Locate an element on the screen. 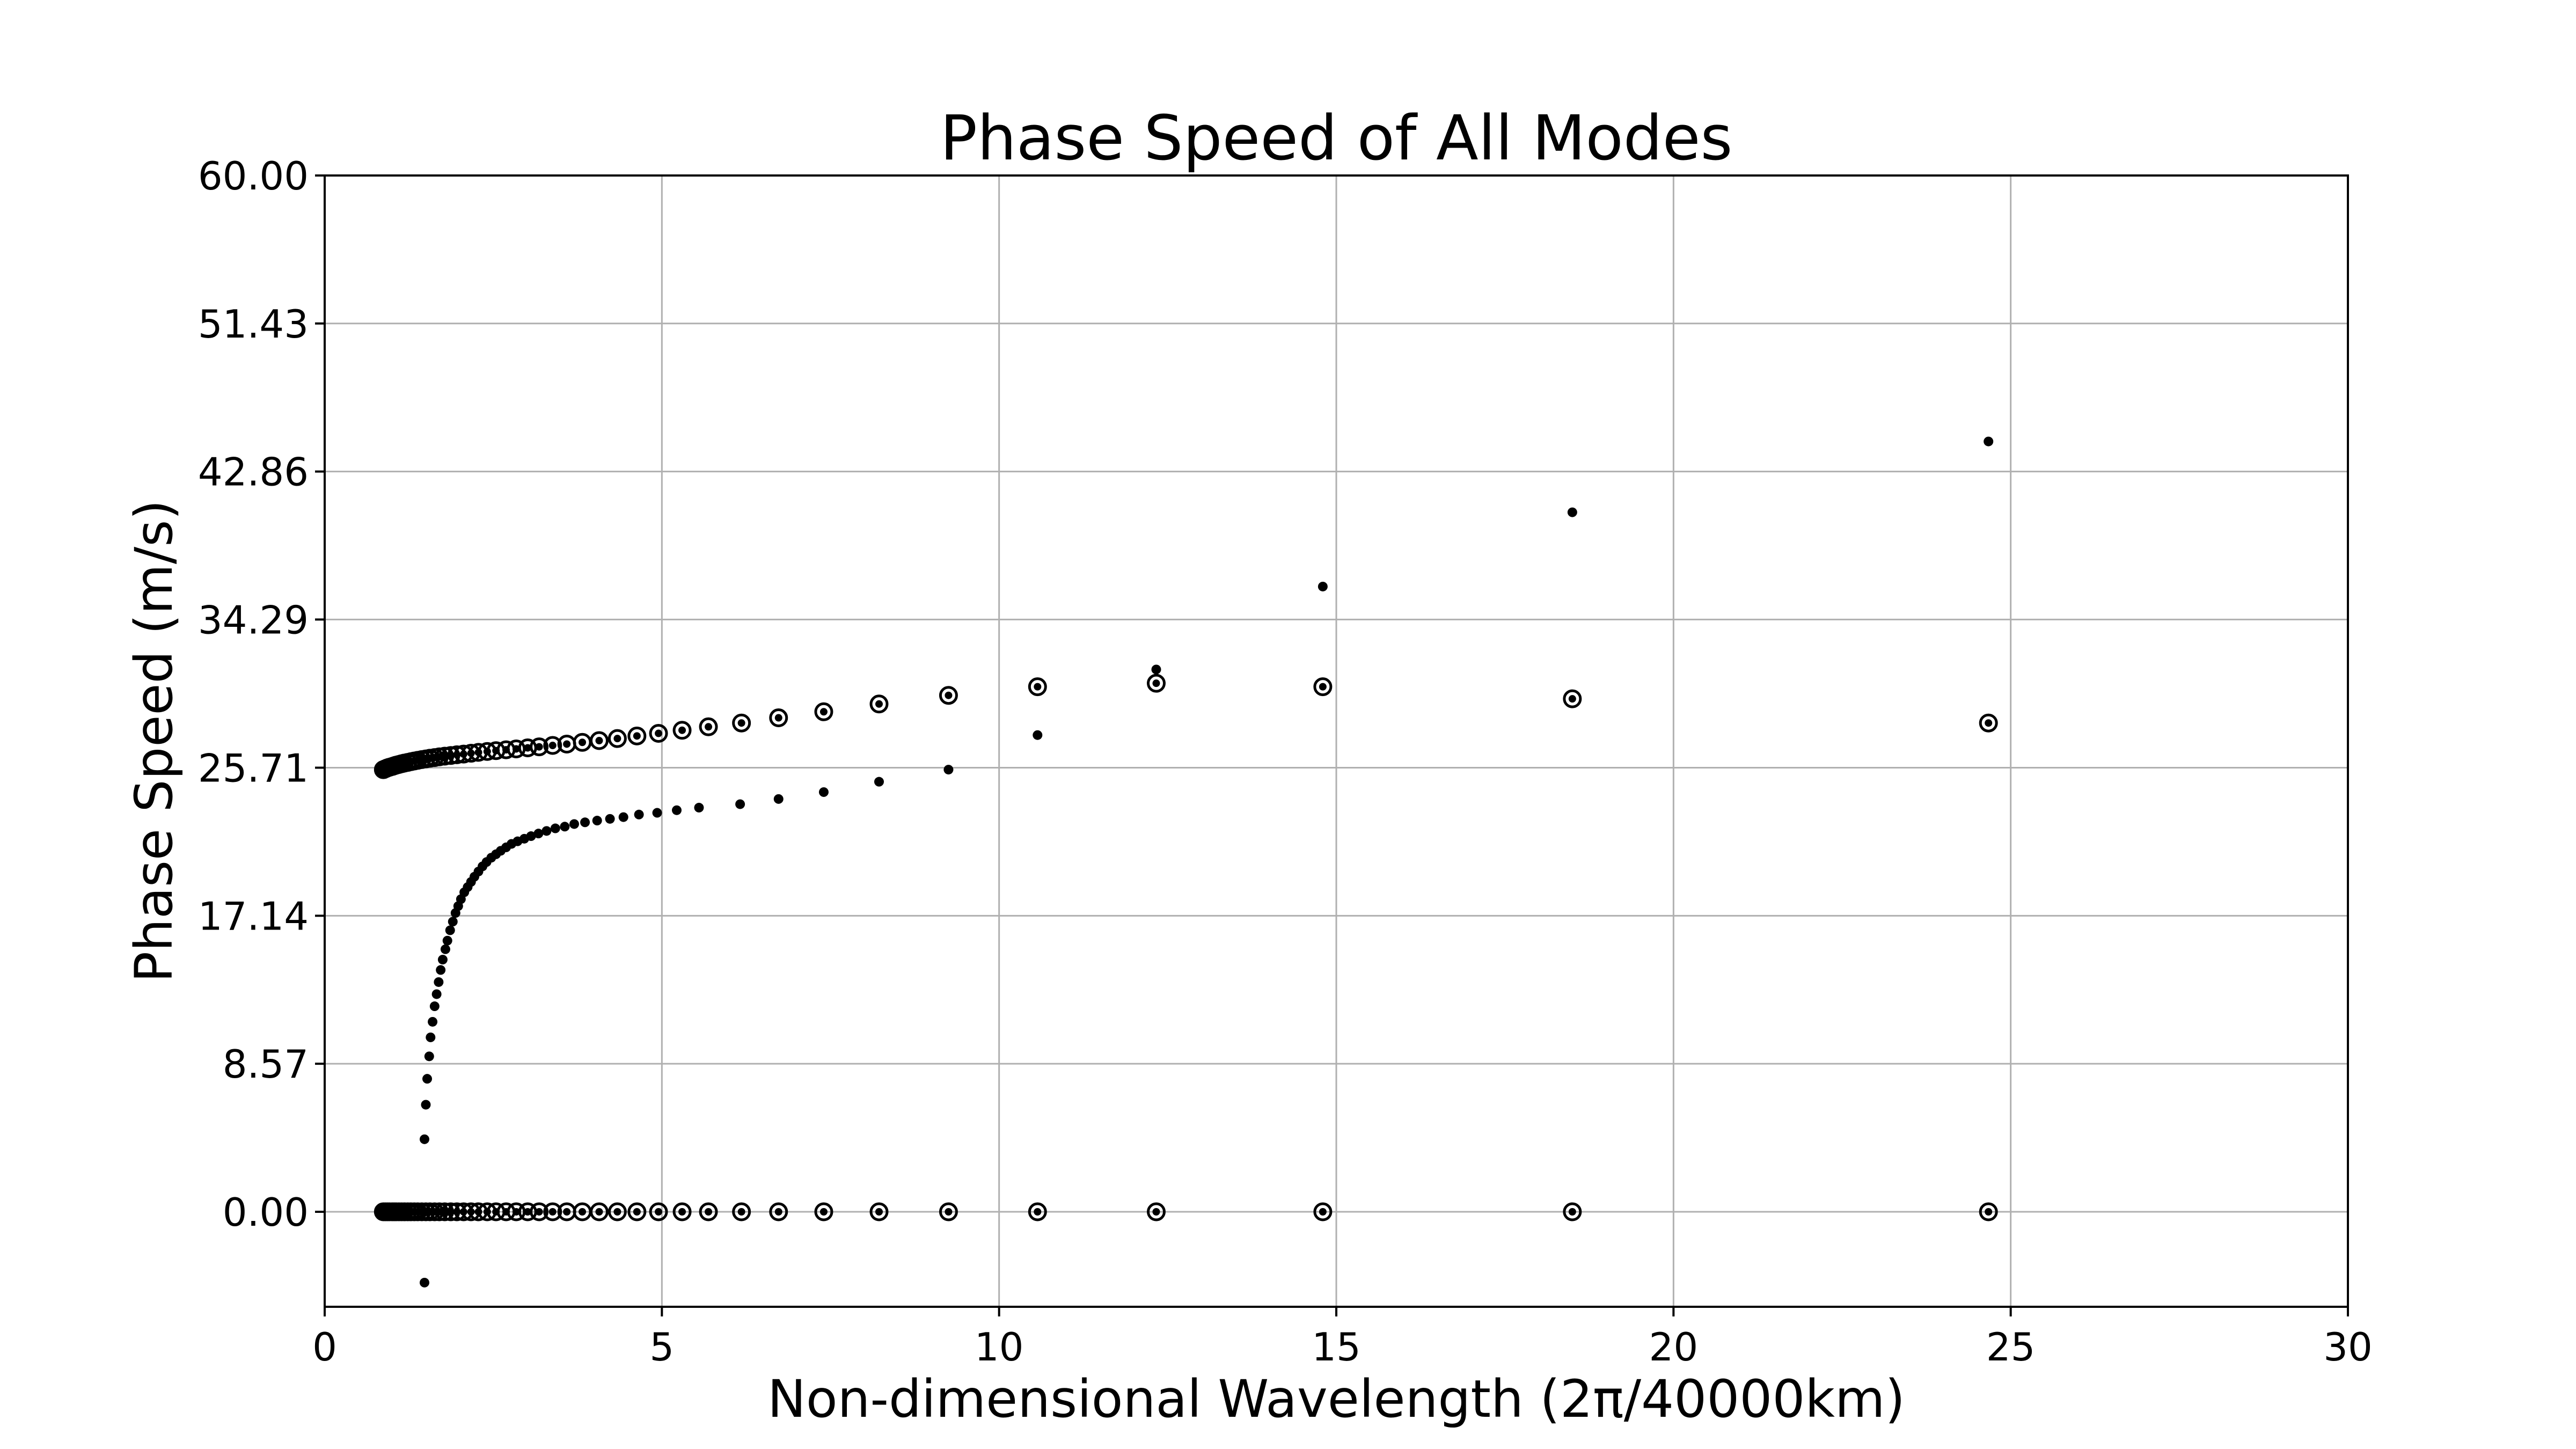 This screenshot has width=2576, height=1449. y-axis-label: Phase Speed (m/s) is located at coordinates (154, 741).